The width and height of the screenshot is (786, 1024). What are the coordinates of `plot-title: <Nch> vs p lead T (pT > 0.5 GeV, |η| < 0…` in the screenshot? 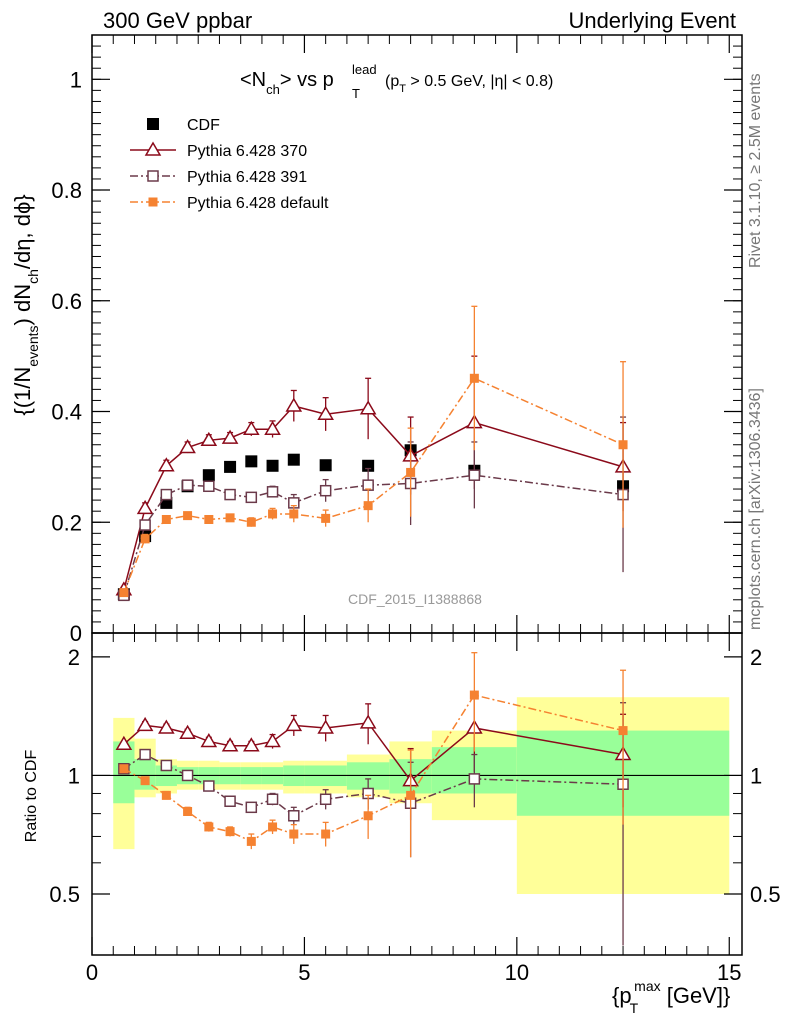 It's located at (396, 81).